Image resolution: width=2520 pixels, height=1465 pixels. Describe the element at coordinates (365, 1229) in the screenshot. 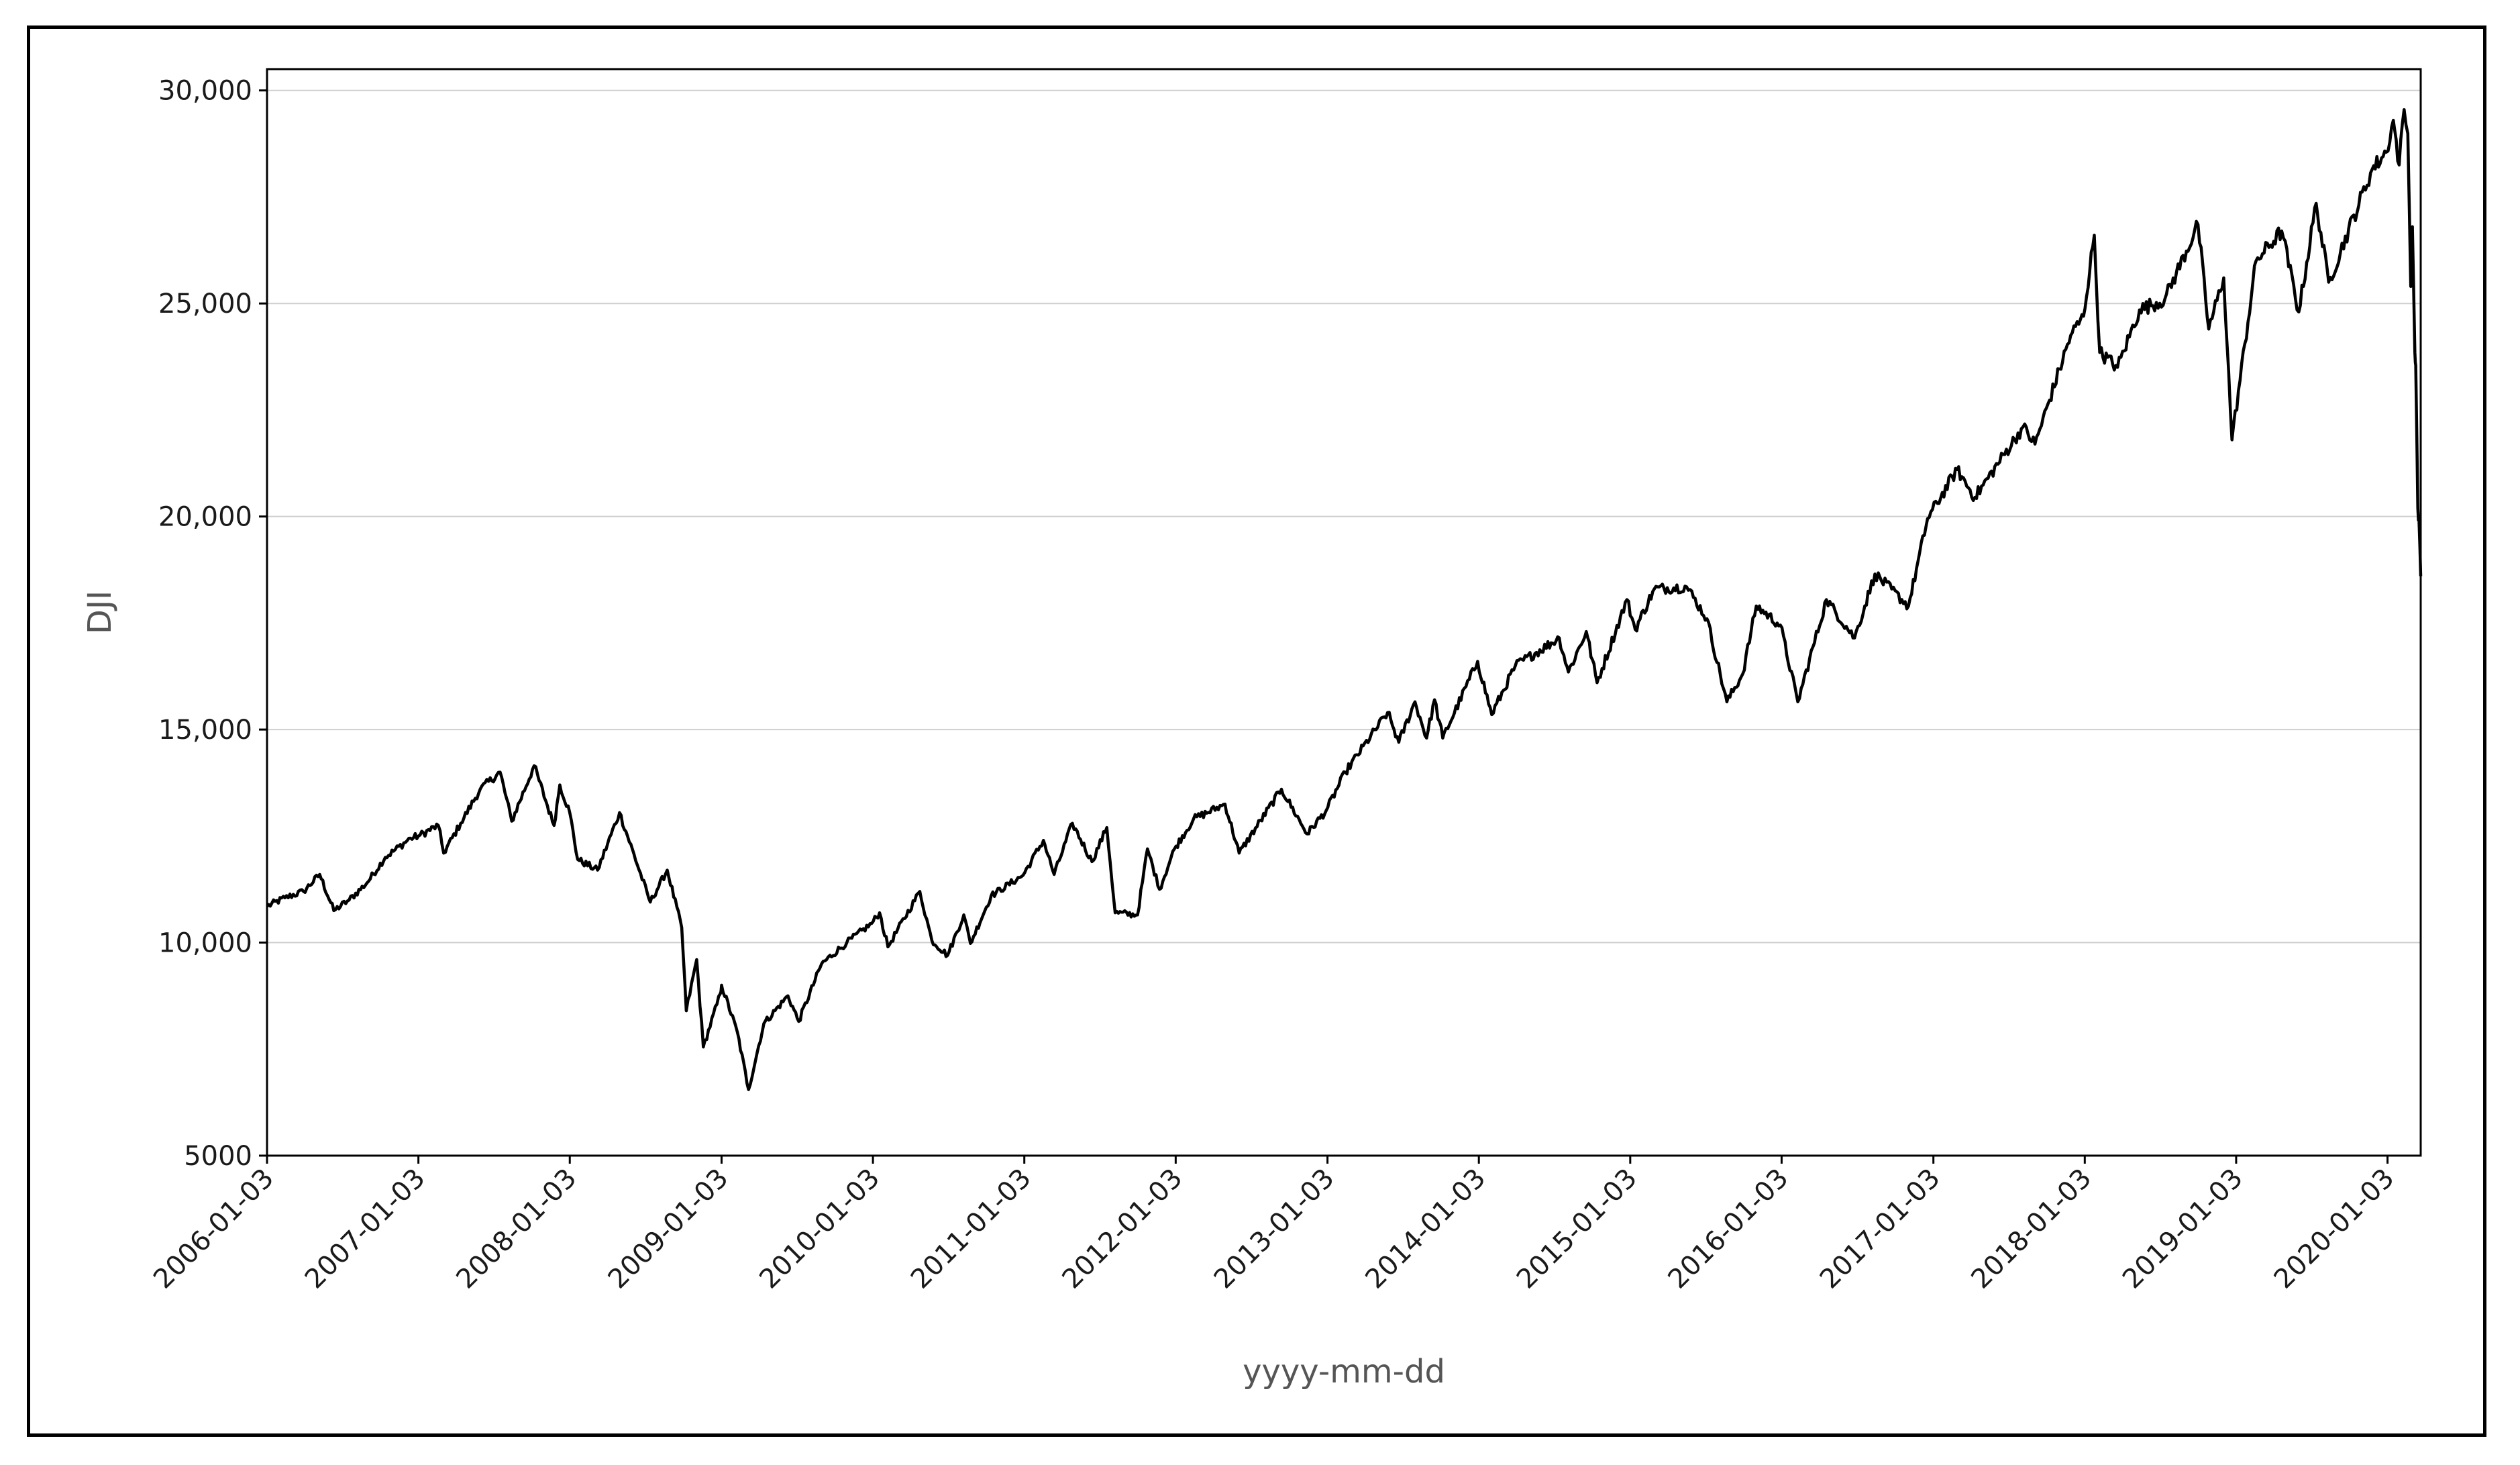

I see `x-tick-label: 2007-01-03` at that location.